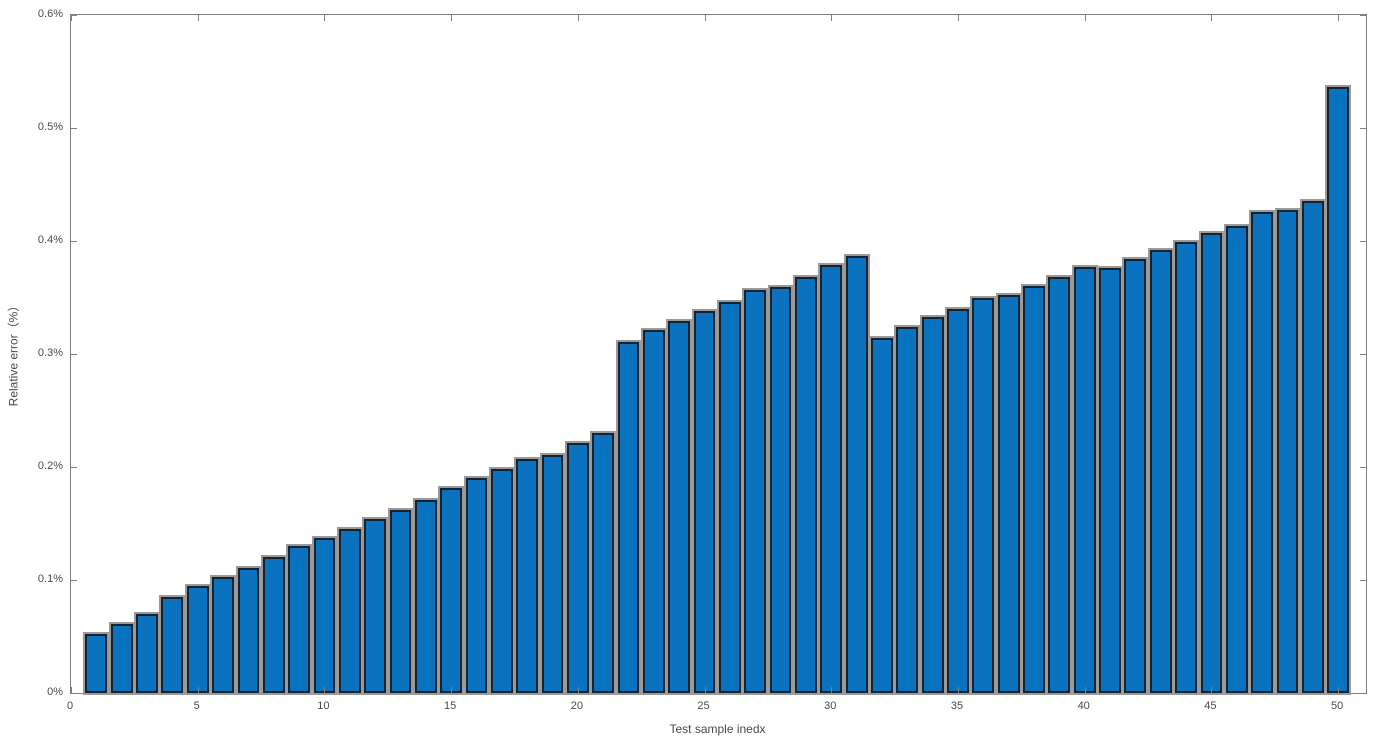 The height and width of the screenshot is (750, 1382). What do you see at coordinates (196, 706) in the screenshot?
I see `x-tick-label: 5` at bounding box center [196, 706].